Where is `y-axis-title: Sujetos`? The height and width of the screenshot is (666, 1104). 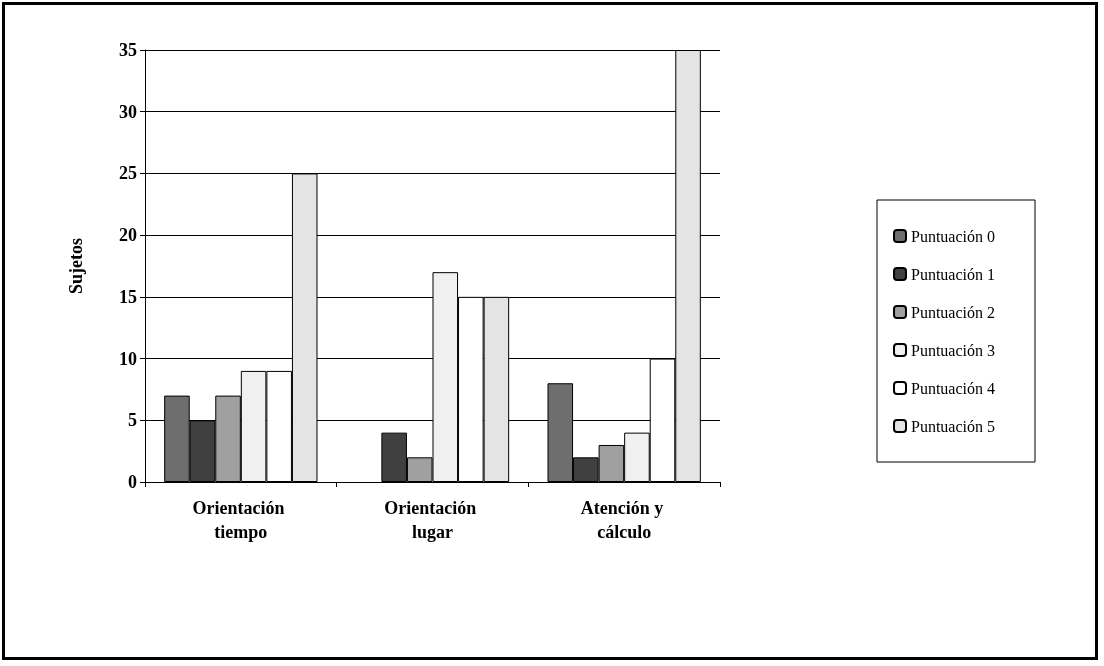
y-axis-title: Sujetos is located at coordinates (76, 266).